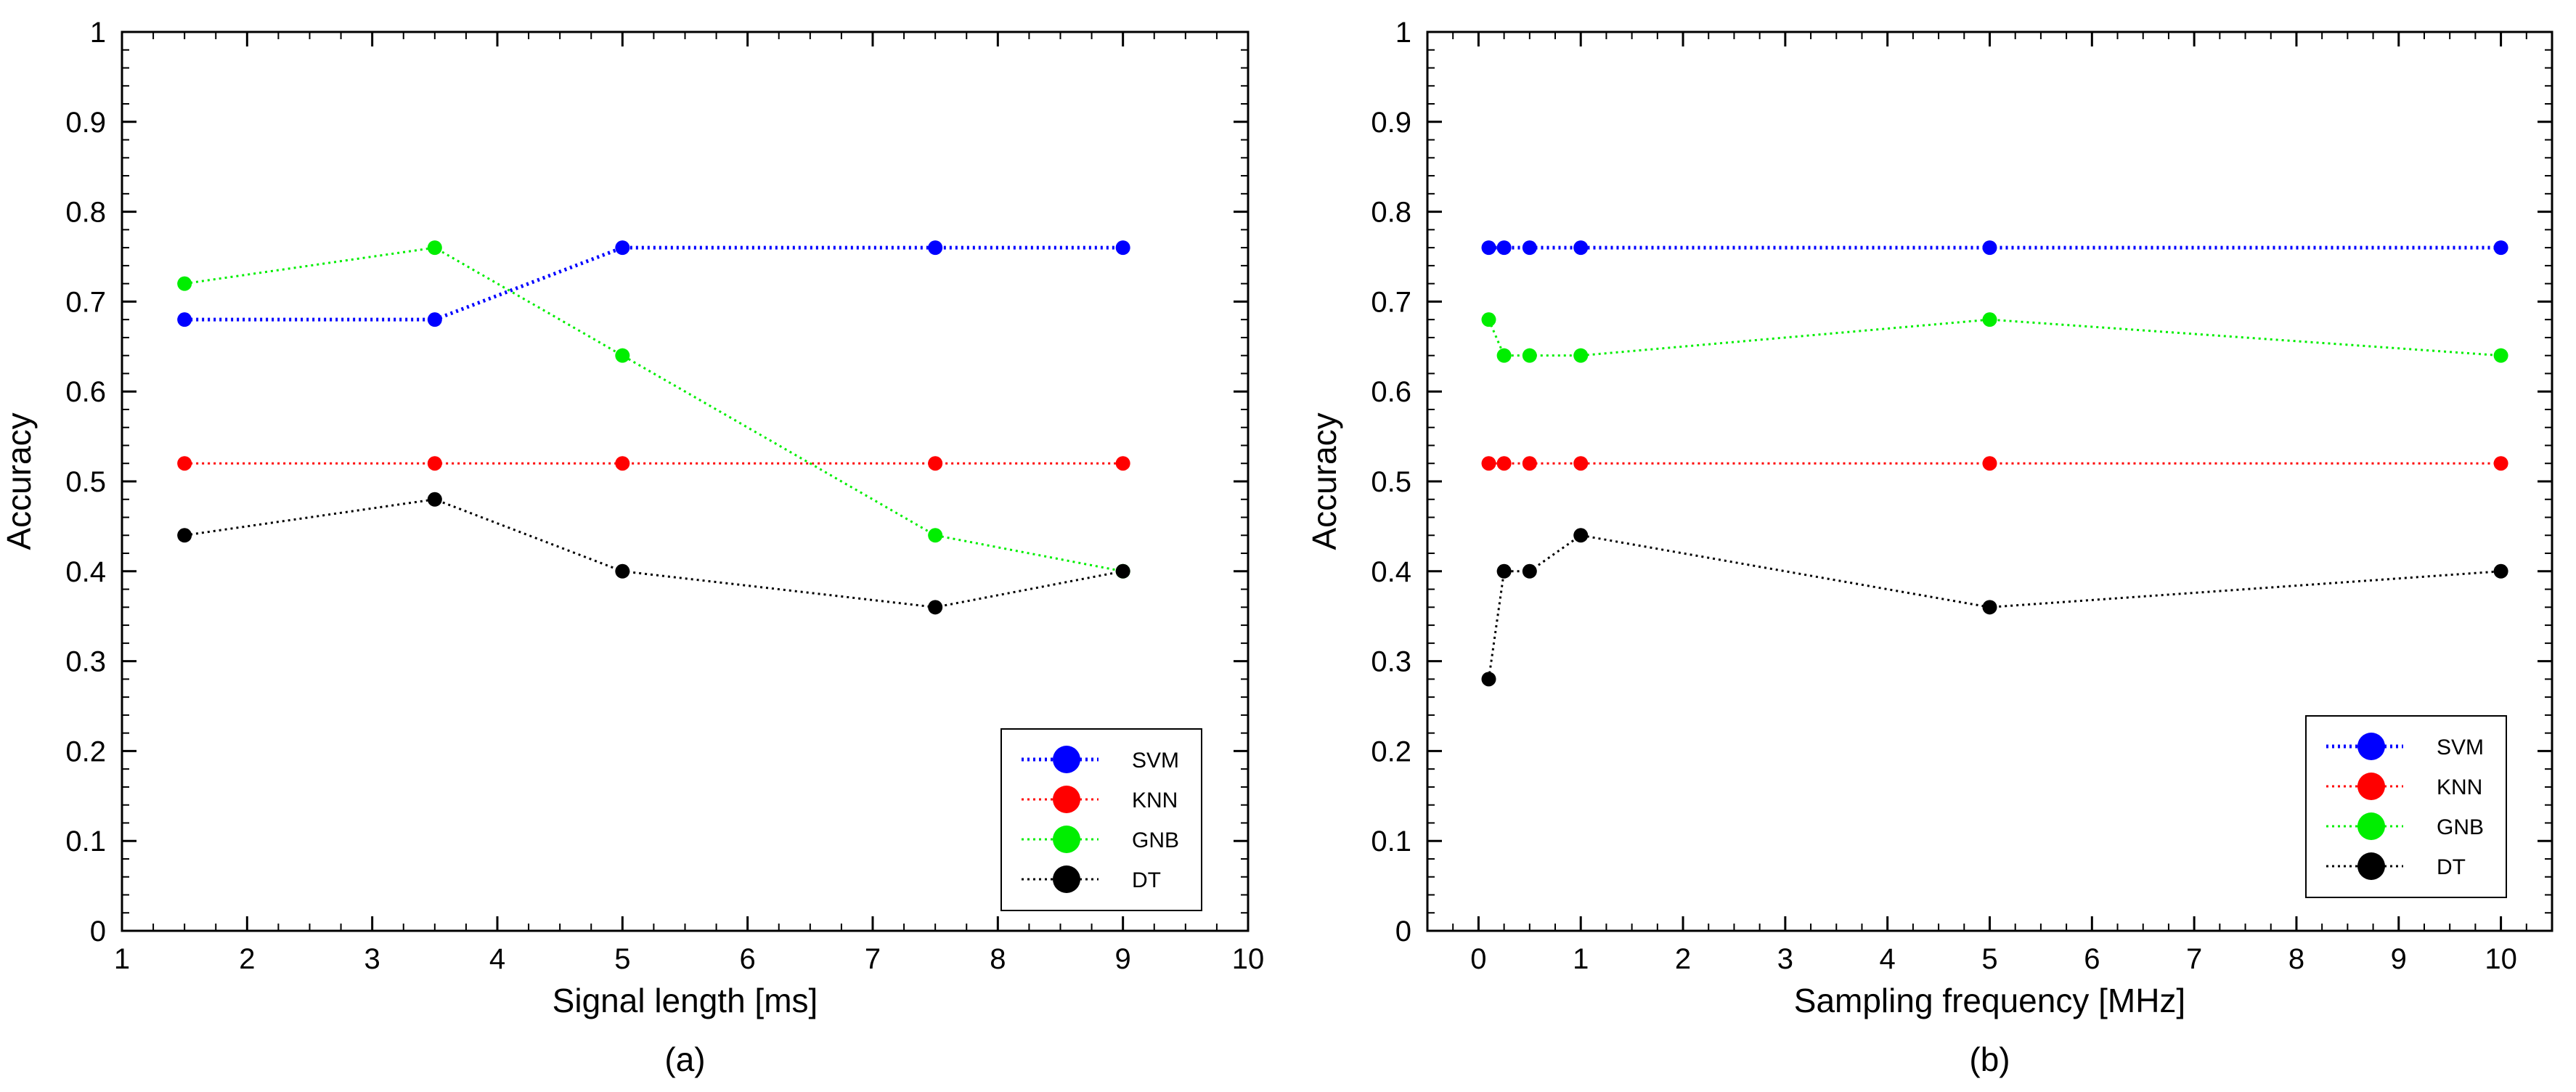  I want to click on y-tick-label: 0.3, so click(1391, 662).